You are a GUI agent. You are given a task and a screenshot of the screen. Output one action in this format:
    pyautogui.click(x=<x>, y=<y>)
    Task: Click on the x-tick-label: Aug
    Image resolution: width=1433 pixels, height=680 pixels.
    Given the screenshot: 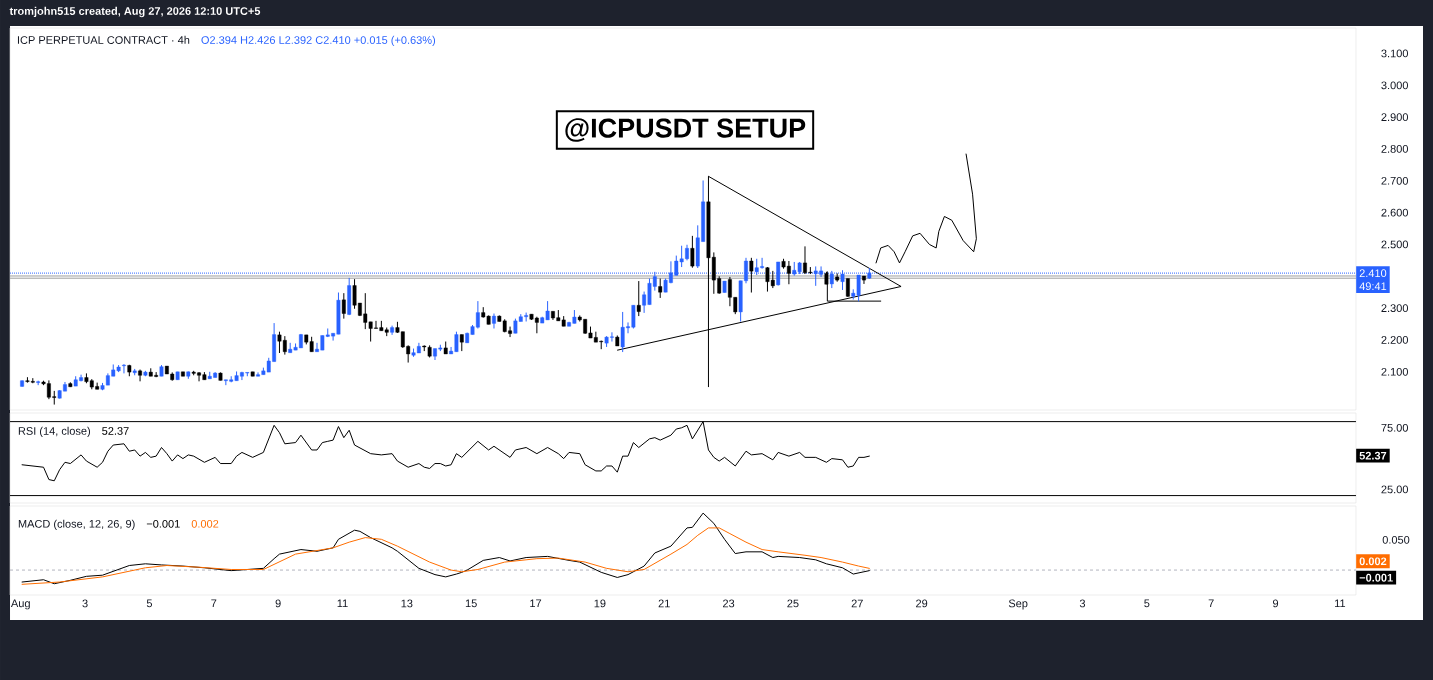 What is the action you would take?
    pyautogui.click(x=20, y=604)
    